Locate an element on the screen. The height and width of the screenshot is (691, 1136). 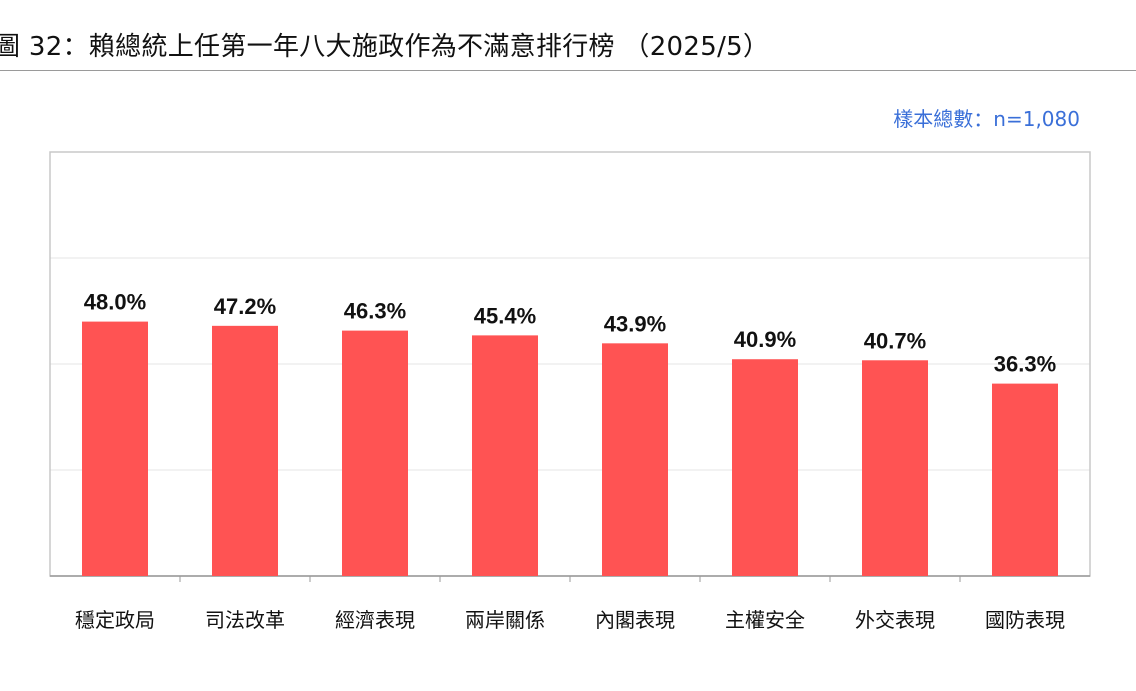
data-label-7: 40.7% is located at coordinates (895, 340).